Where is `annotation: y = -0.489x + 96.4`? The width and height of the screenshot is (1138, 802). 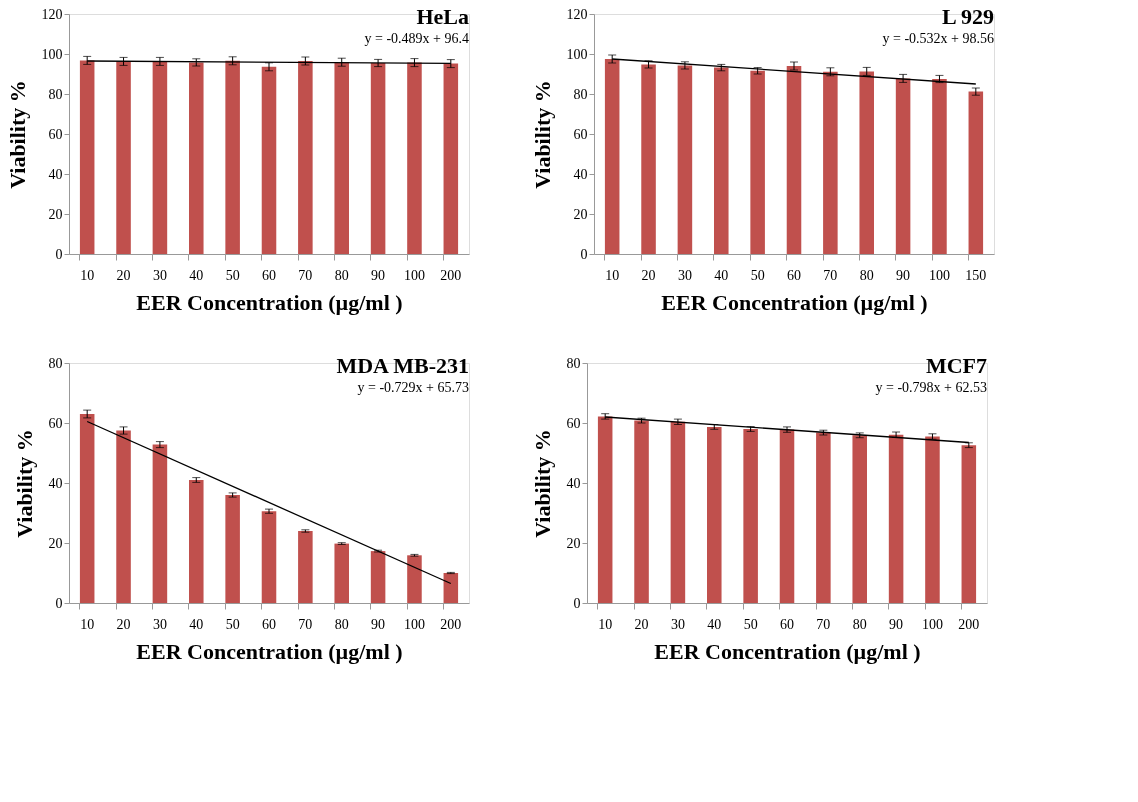
annotation: y = -0.489x + 96.4 is located at coordinates (416, 38).